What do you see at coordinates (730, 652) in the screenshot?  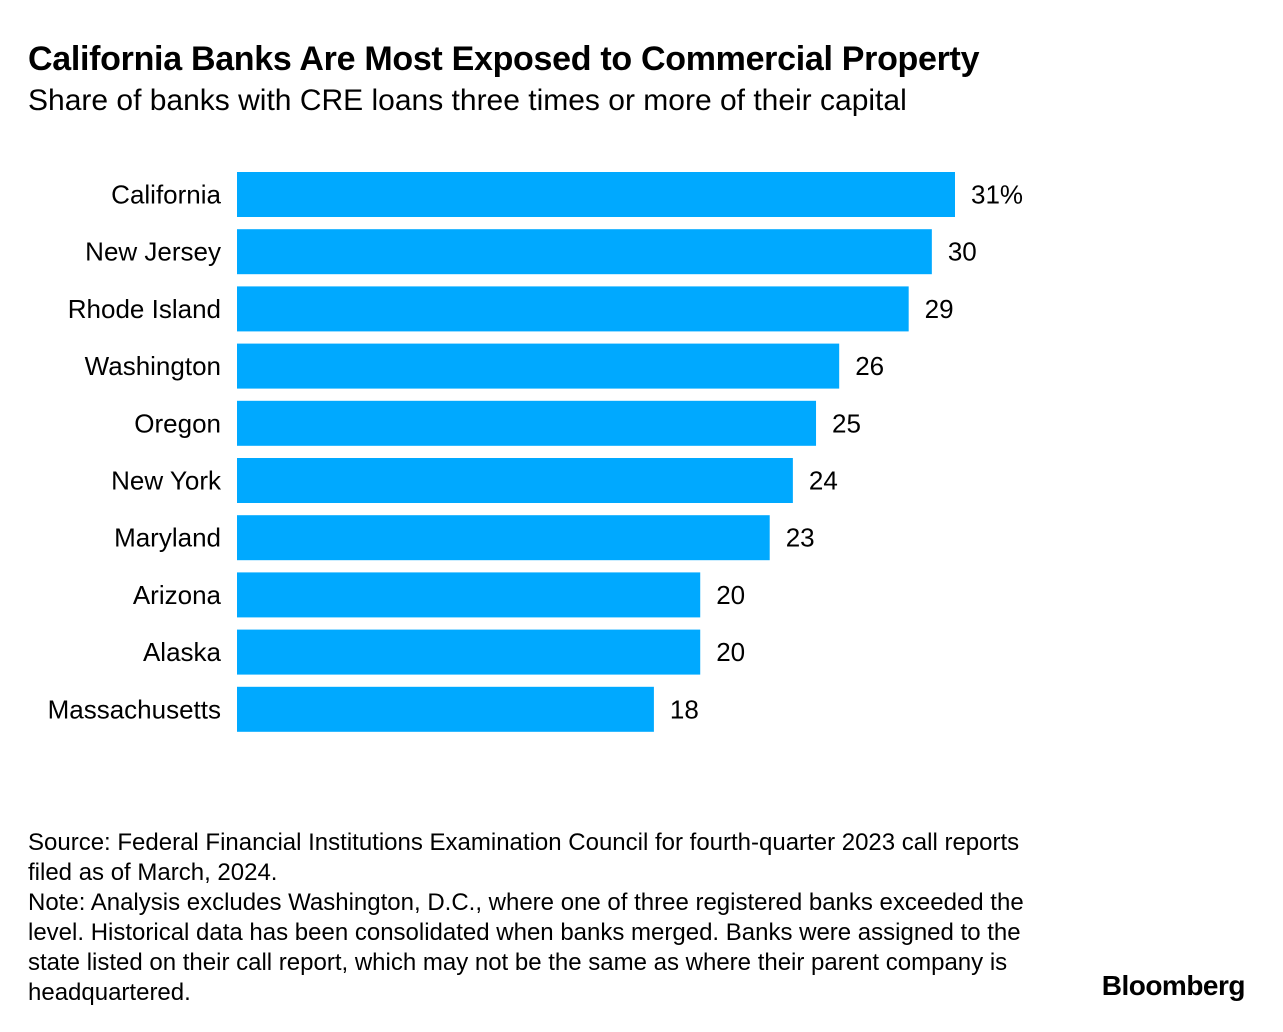 I see `value-label-alaska: 20` at bounding box center [730, 652].